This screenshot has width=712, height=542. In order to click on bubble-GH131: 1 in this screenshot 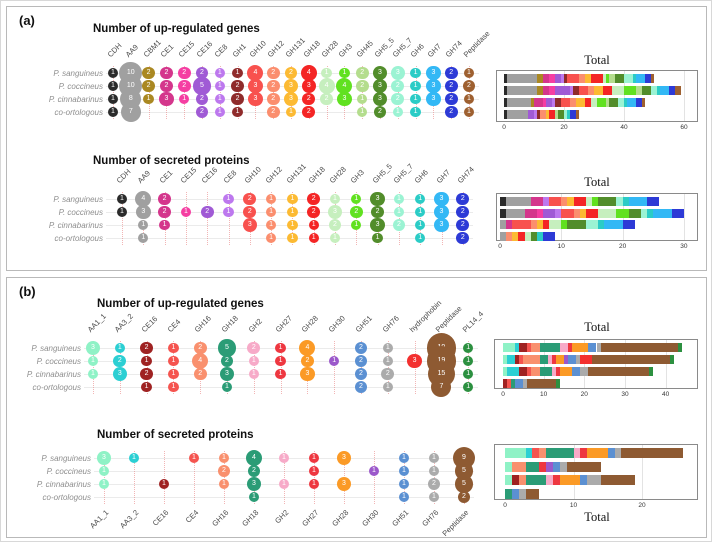, I will do `click(292, 238)`.